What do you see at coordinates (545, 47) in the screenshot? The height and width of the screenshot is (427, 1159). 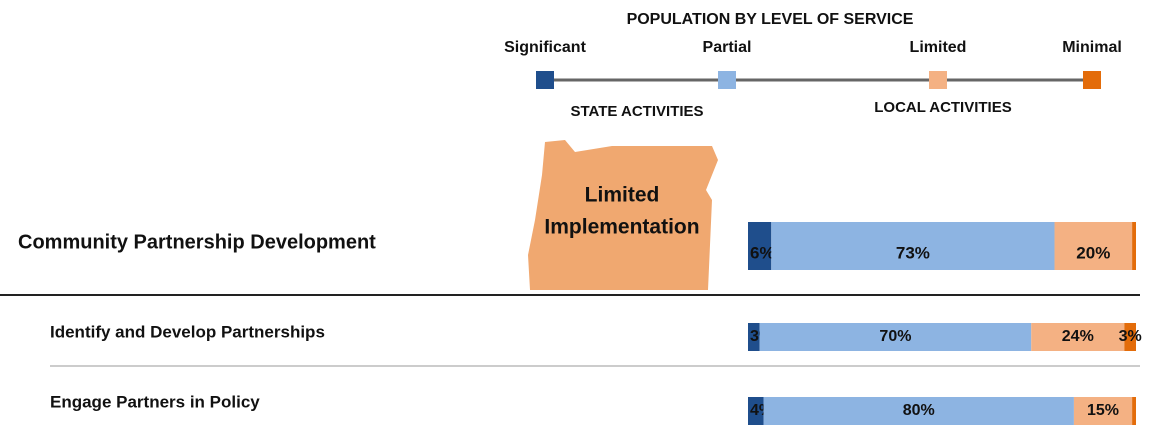 I see `legend-label: Significant` at bounding box center [545, 47].